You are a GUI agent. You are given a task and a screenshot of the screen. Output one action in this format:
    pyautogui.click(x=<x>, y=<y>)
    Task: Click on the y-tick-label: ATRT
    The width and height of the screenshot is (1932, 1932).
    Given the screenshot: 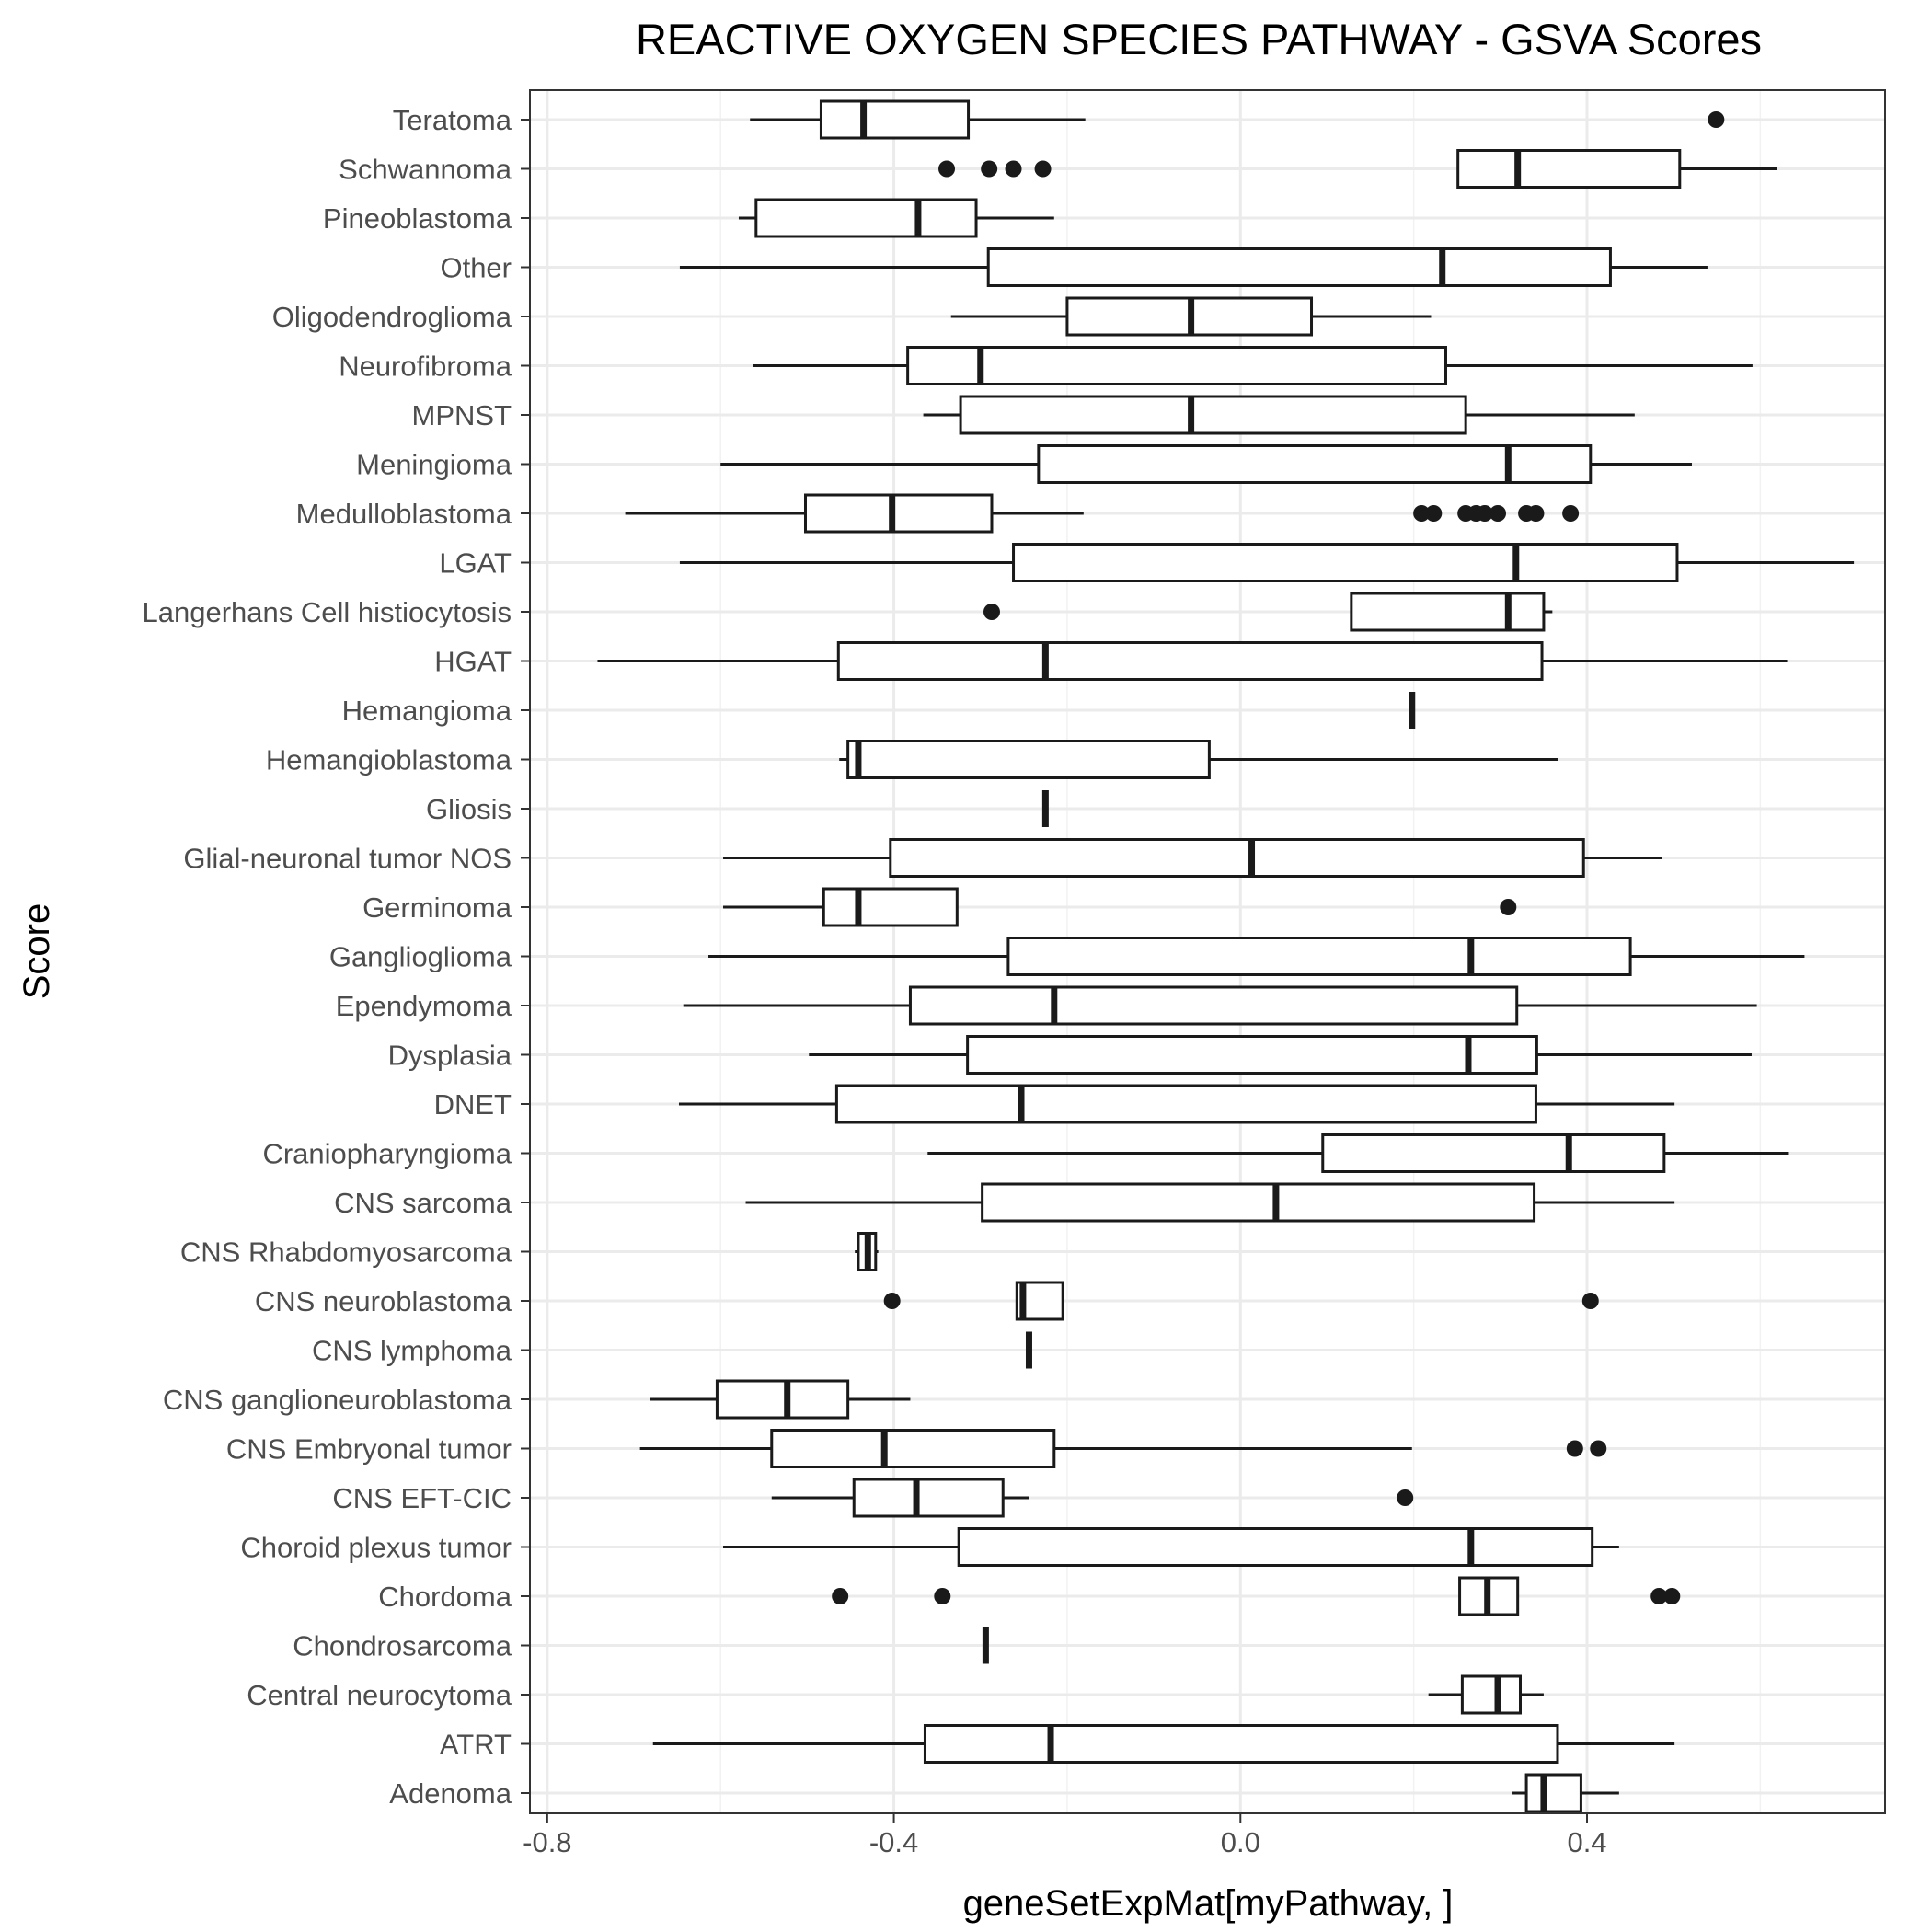 What is the action you would take?
    pyautogui.click(x=476, y=1745)
    